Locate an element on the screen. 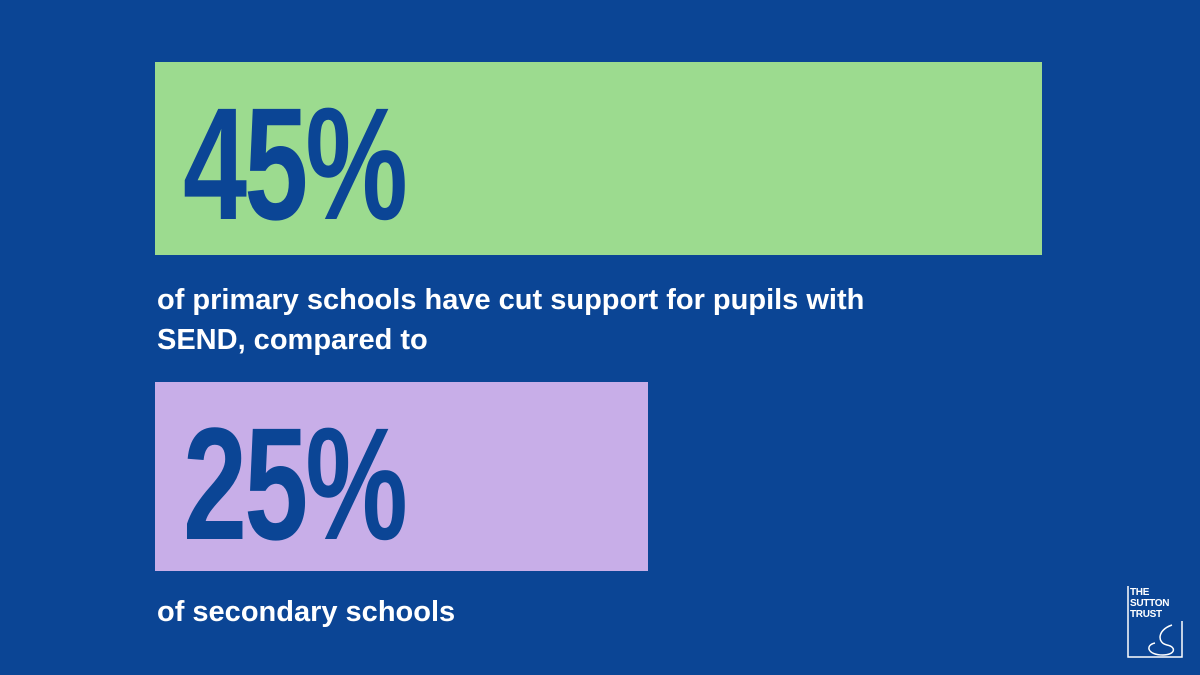  logo-text: THE is located at coordinates (1140, 592).